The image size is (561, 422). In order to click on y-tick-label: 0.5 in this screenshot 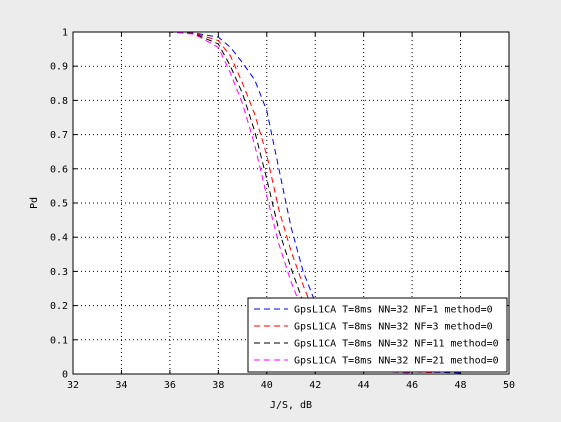, I will do `click(59, 204)`.